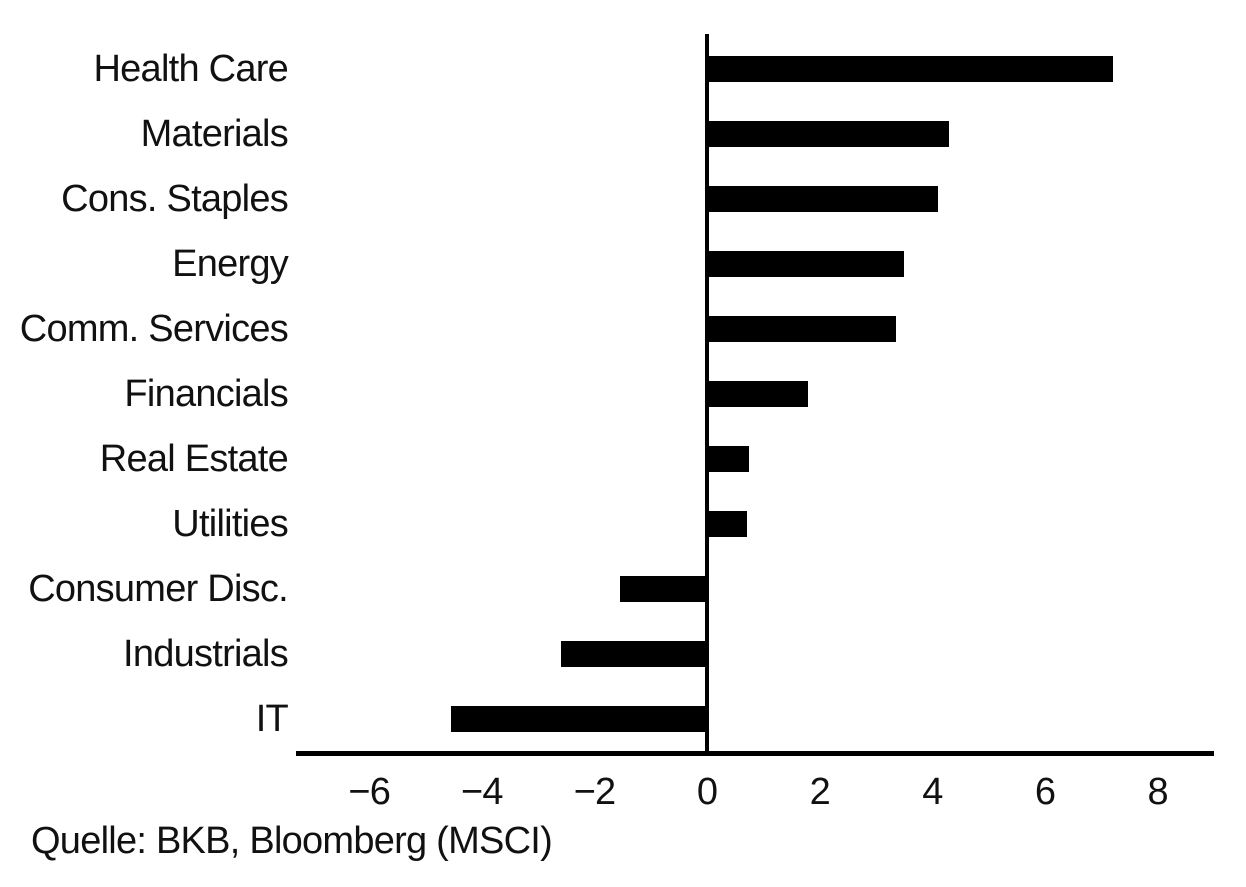 This screenshot has height=887, width=1246. What do you see at coordinates (230, 264) in the screenshot?
I see `category-label: Energy` at bounding box center [230, 264].